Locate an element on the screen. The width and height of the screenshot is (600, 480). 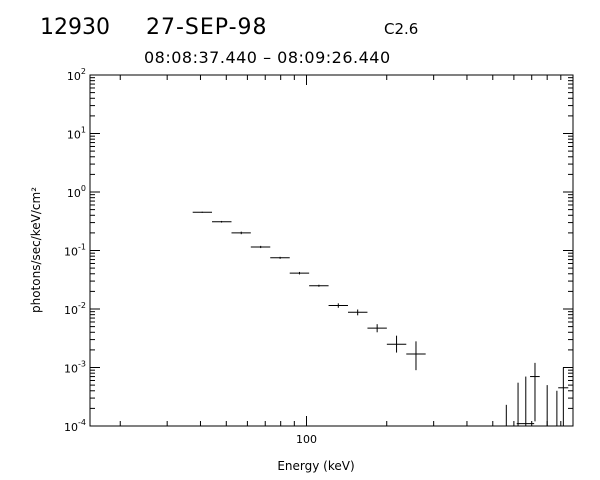
y-tick-label: 10⁻¹ is located at coordinates (75, 251).